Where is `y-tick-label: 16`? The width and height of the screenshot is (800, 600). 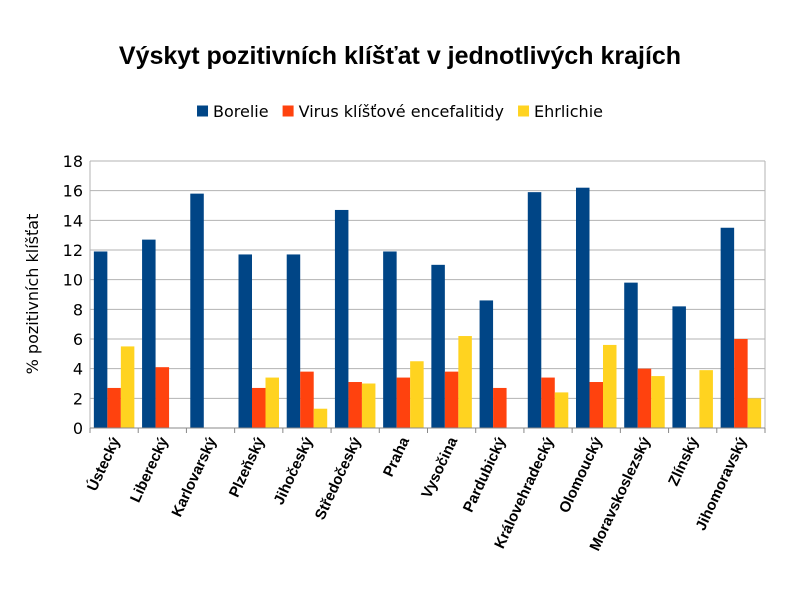 y-tick-label: 16 is located at coordinates (73, 191).